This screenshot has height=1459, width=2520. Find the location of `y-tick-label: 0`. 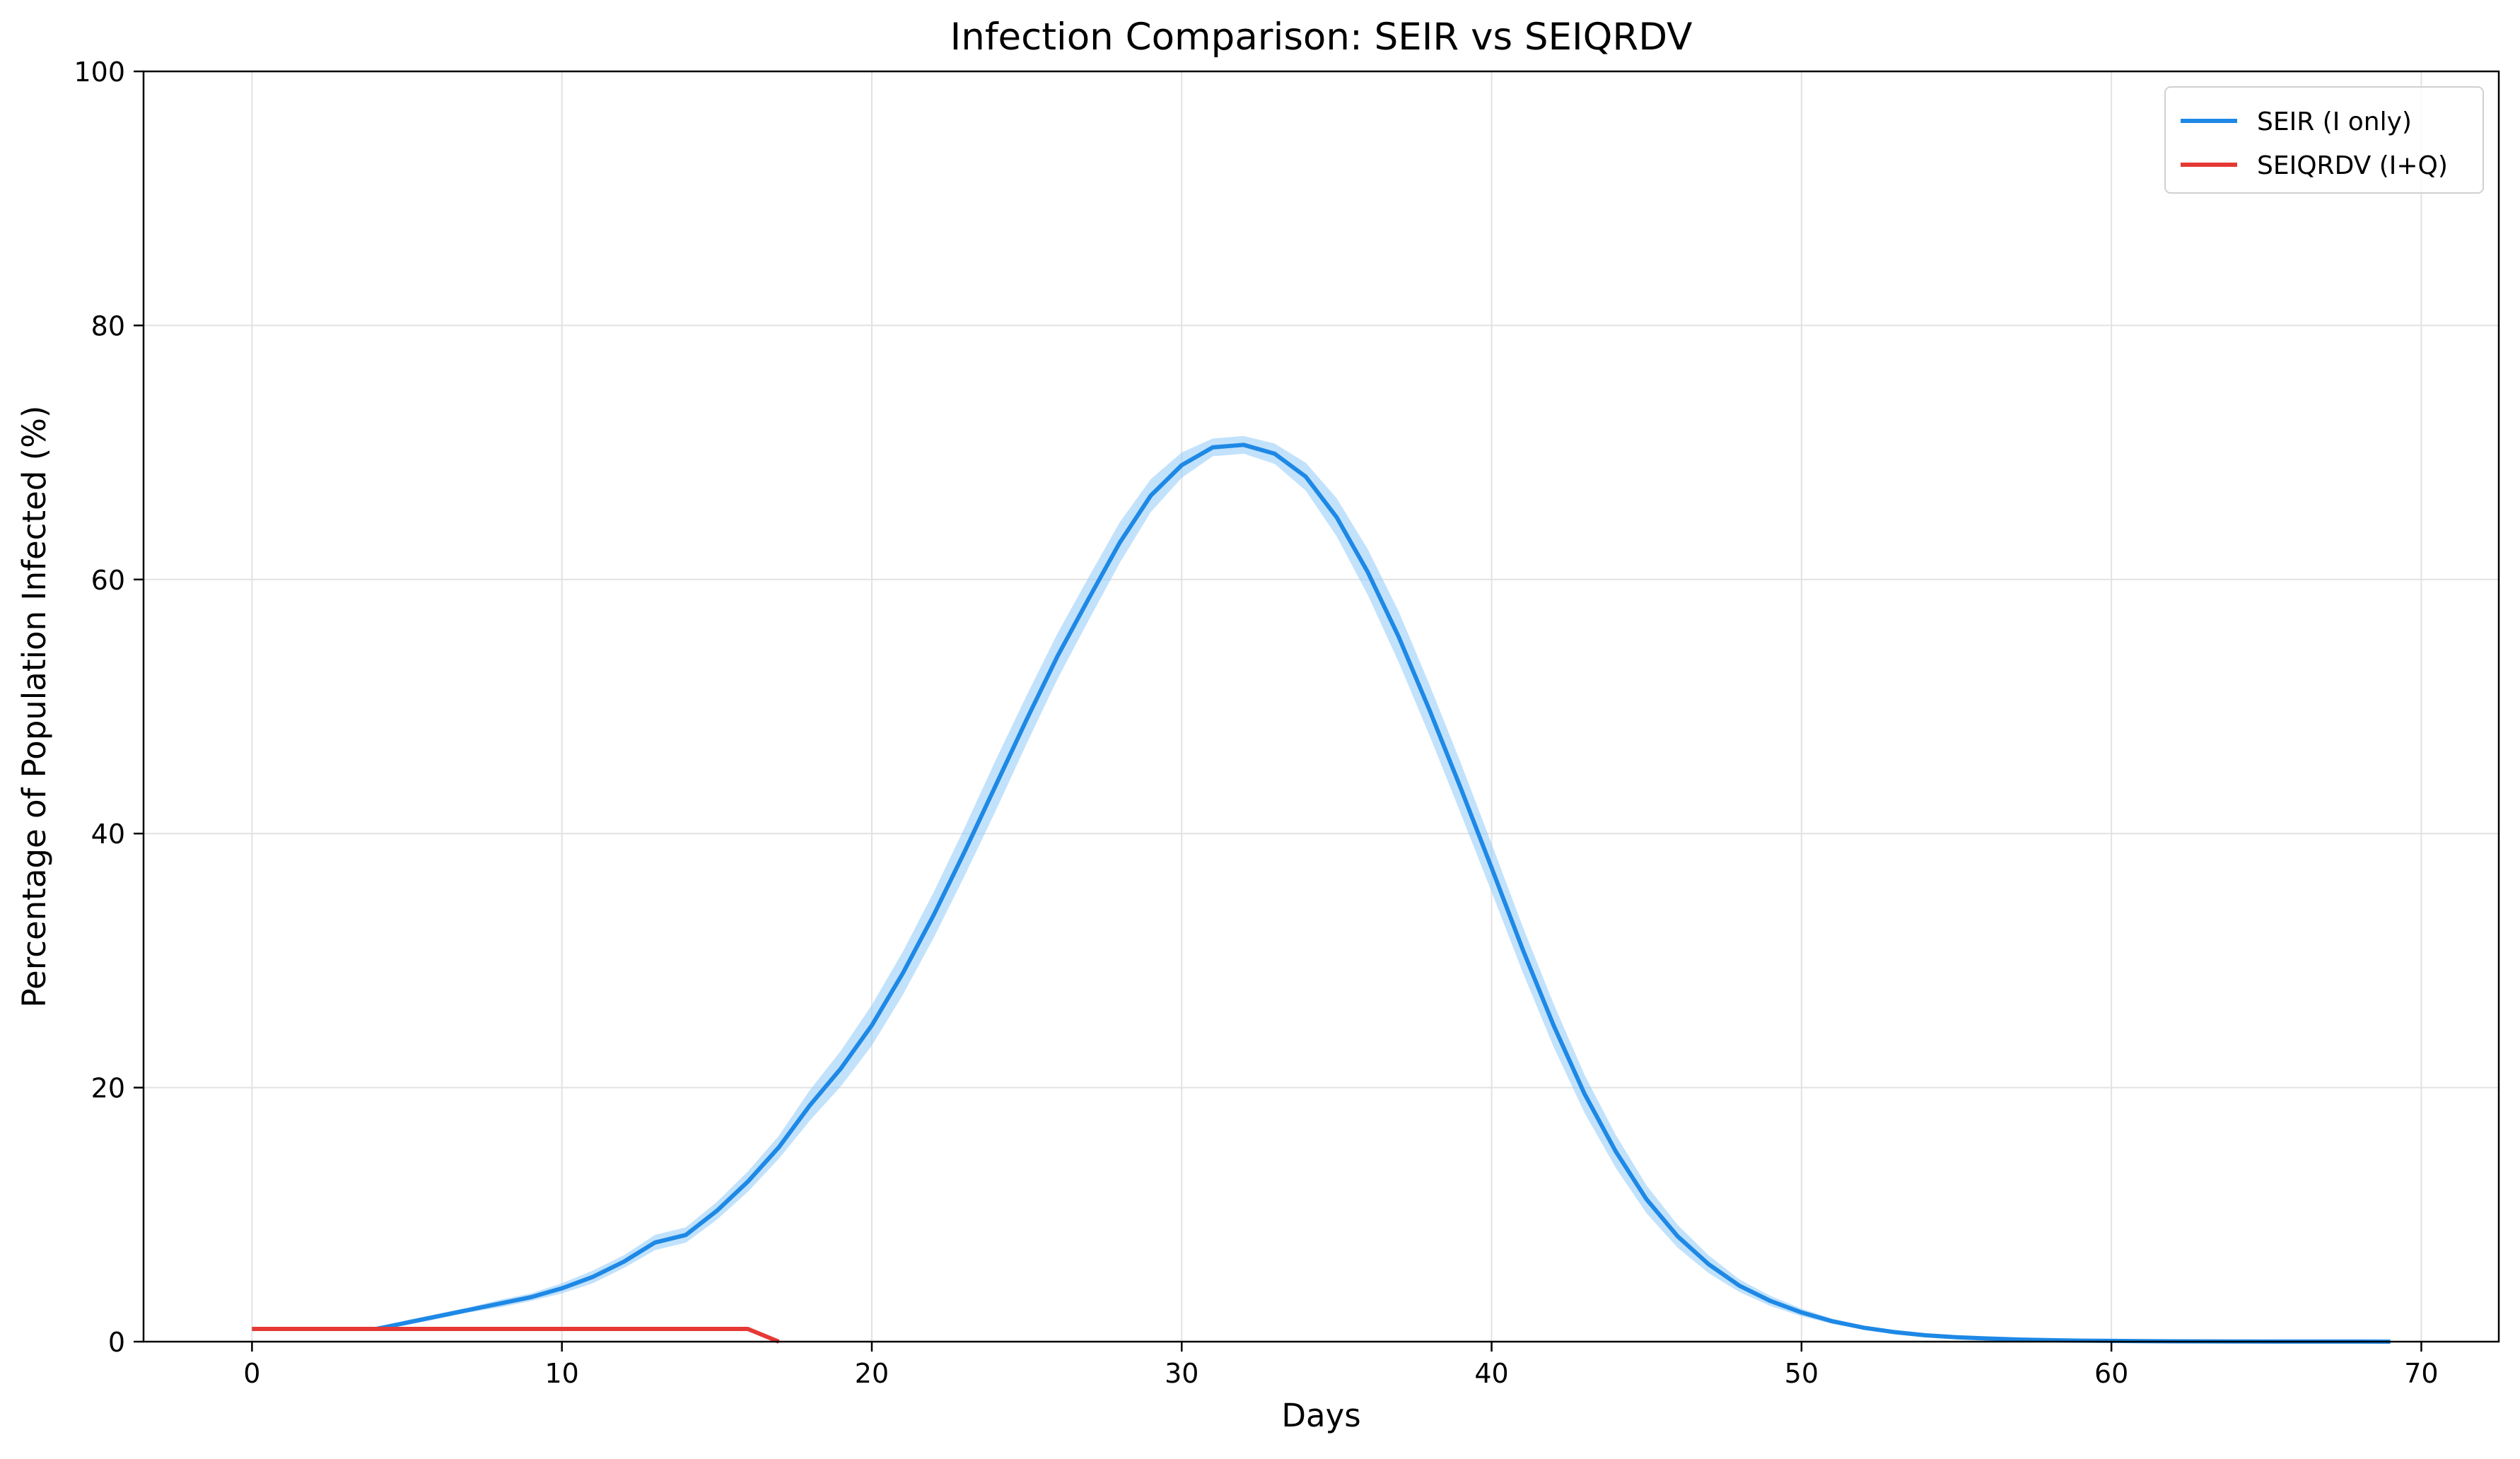

y-tick-label: 0 is located at coordinates (117, 1342).